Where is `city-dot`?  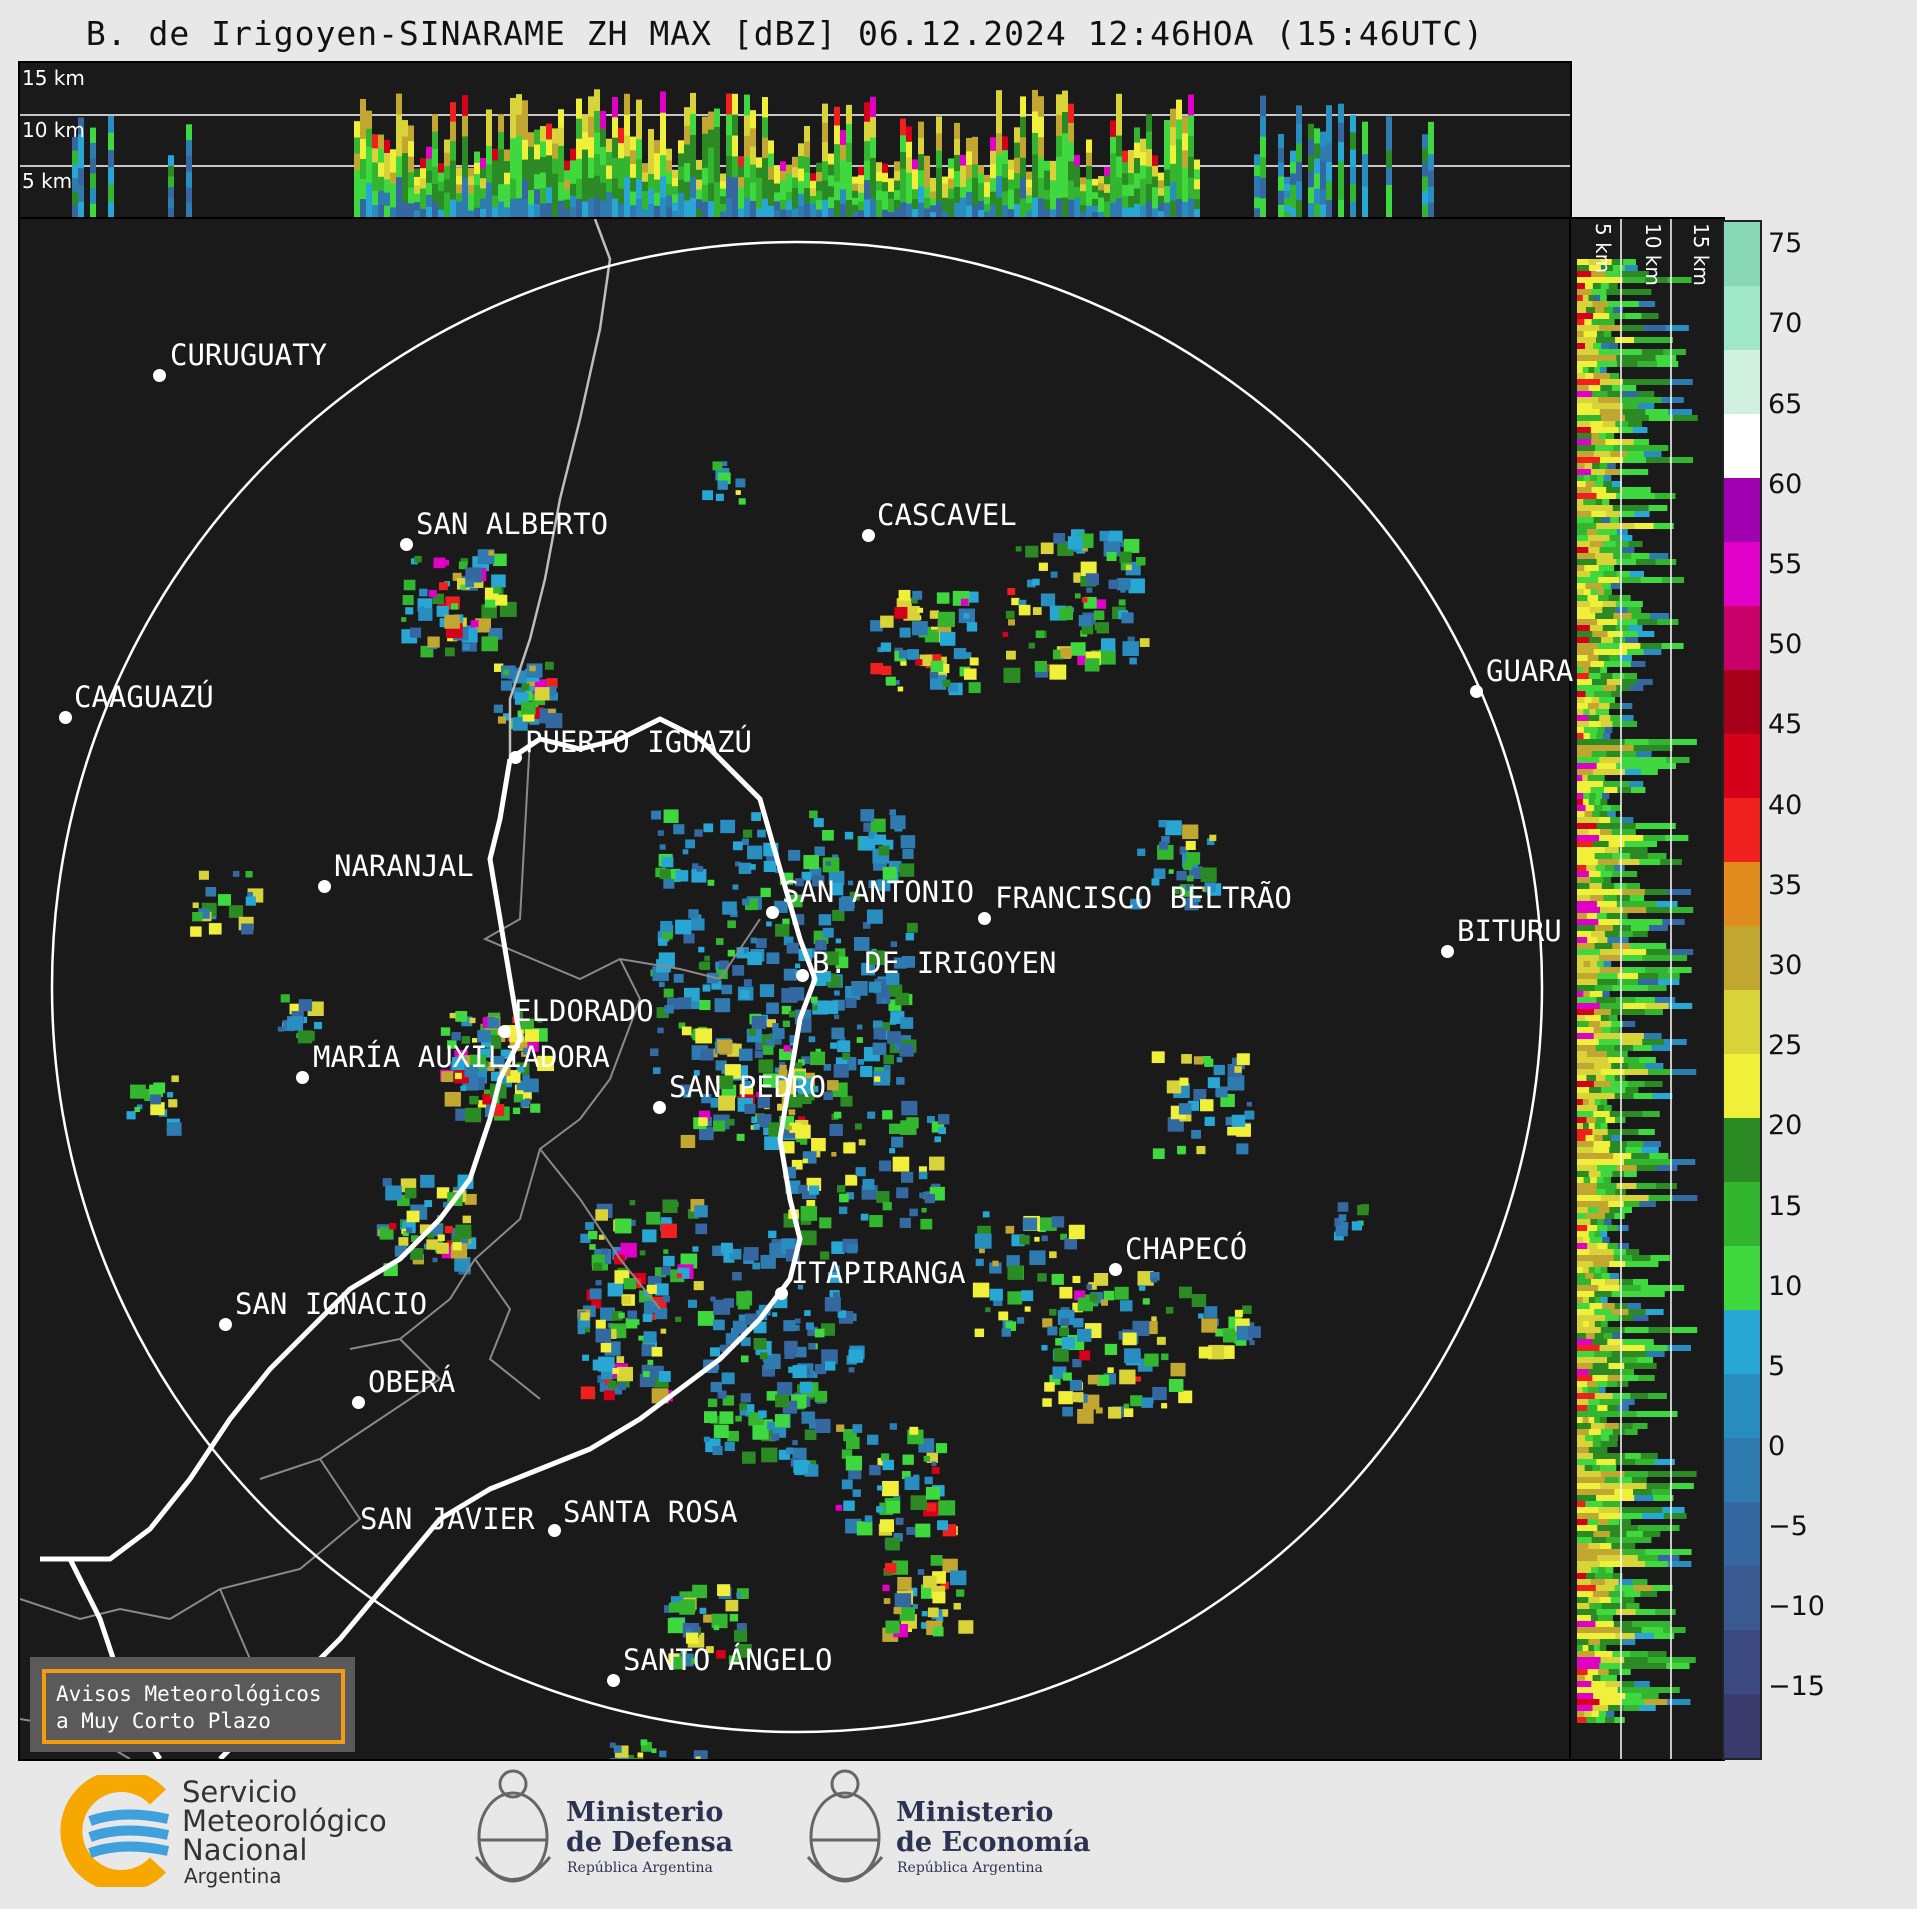 city-dot is located at coordinates (1115, 1269).